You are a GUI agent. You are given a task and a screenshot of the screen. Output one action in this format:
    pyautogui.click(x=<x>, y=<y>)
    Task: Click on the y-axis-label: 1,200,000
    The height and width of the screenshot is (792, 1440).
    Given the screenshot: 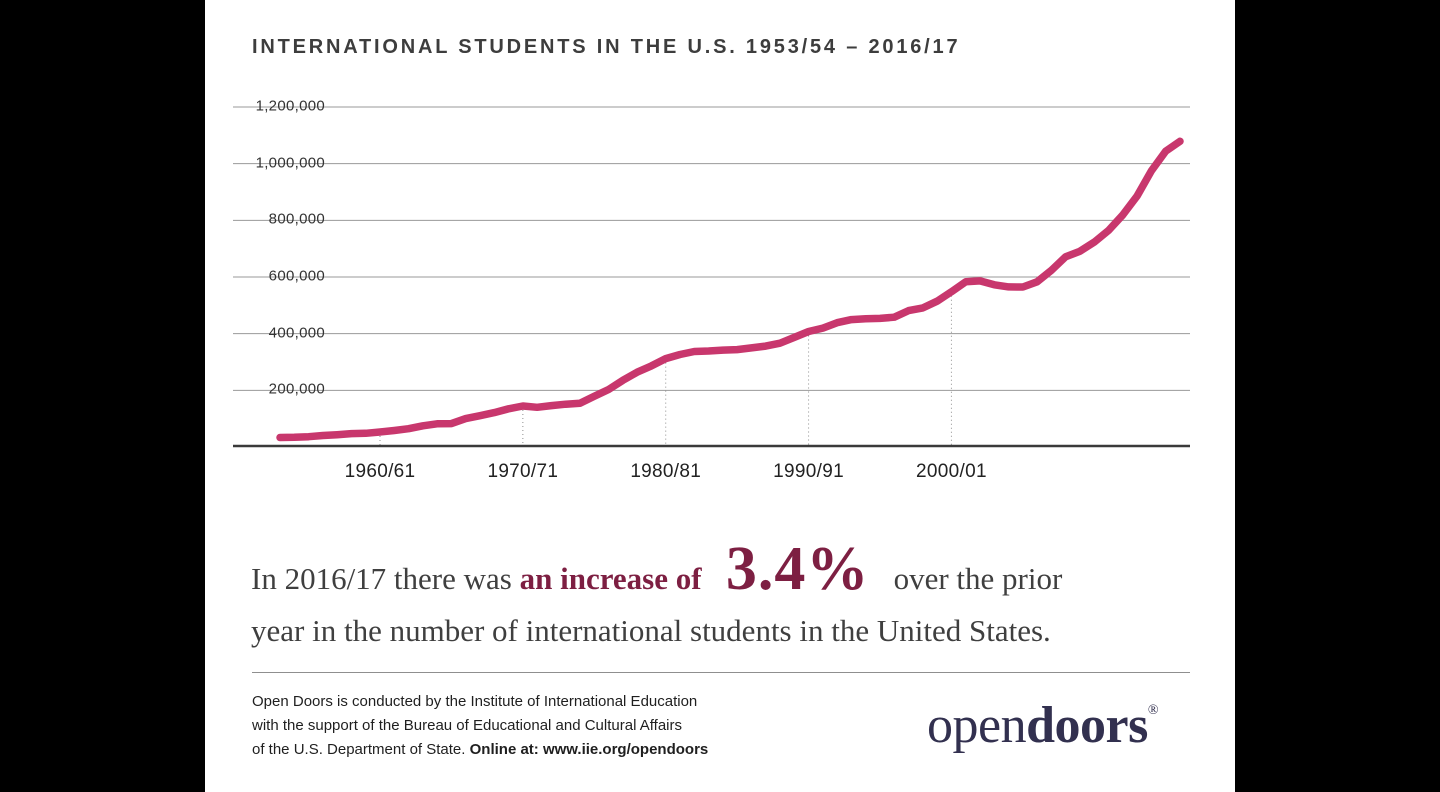 What is the action you would take?
    pyautogui.click(x=290, y=106)
    